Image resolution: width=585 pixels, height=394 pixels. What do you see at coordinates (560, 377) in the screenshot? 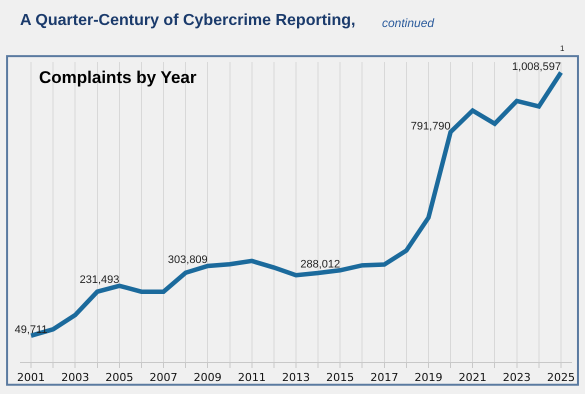
I see `x-tick-label: 2025` at bounding box center [560, 377].